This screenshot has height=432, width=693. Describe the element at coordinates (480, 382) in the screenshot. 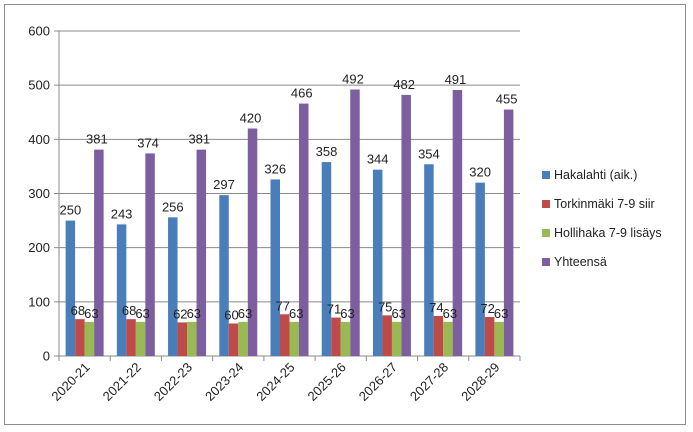

I see `x-tick-label: 2028-29` at that location.